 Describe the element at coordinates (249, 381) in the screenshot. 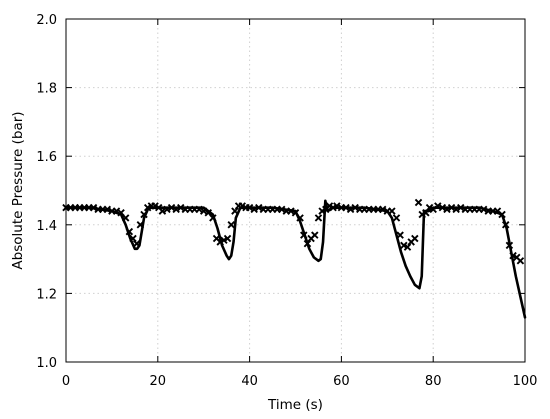

I see `x-tick-label: 40` at that location.